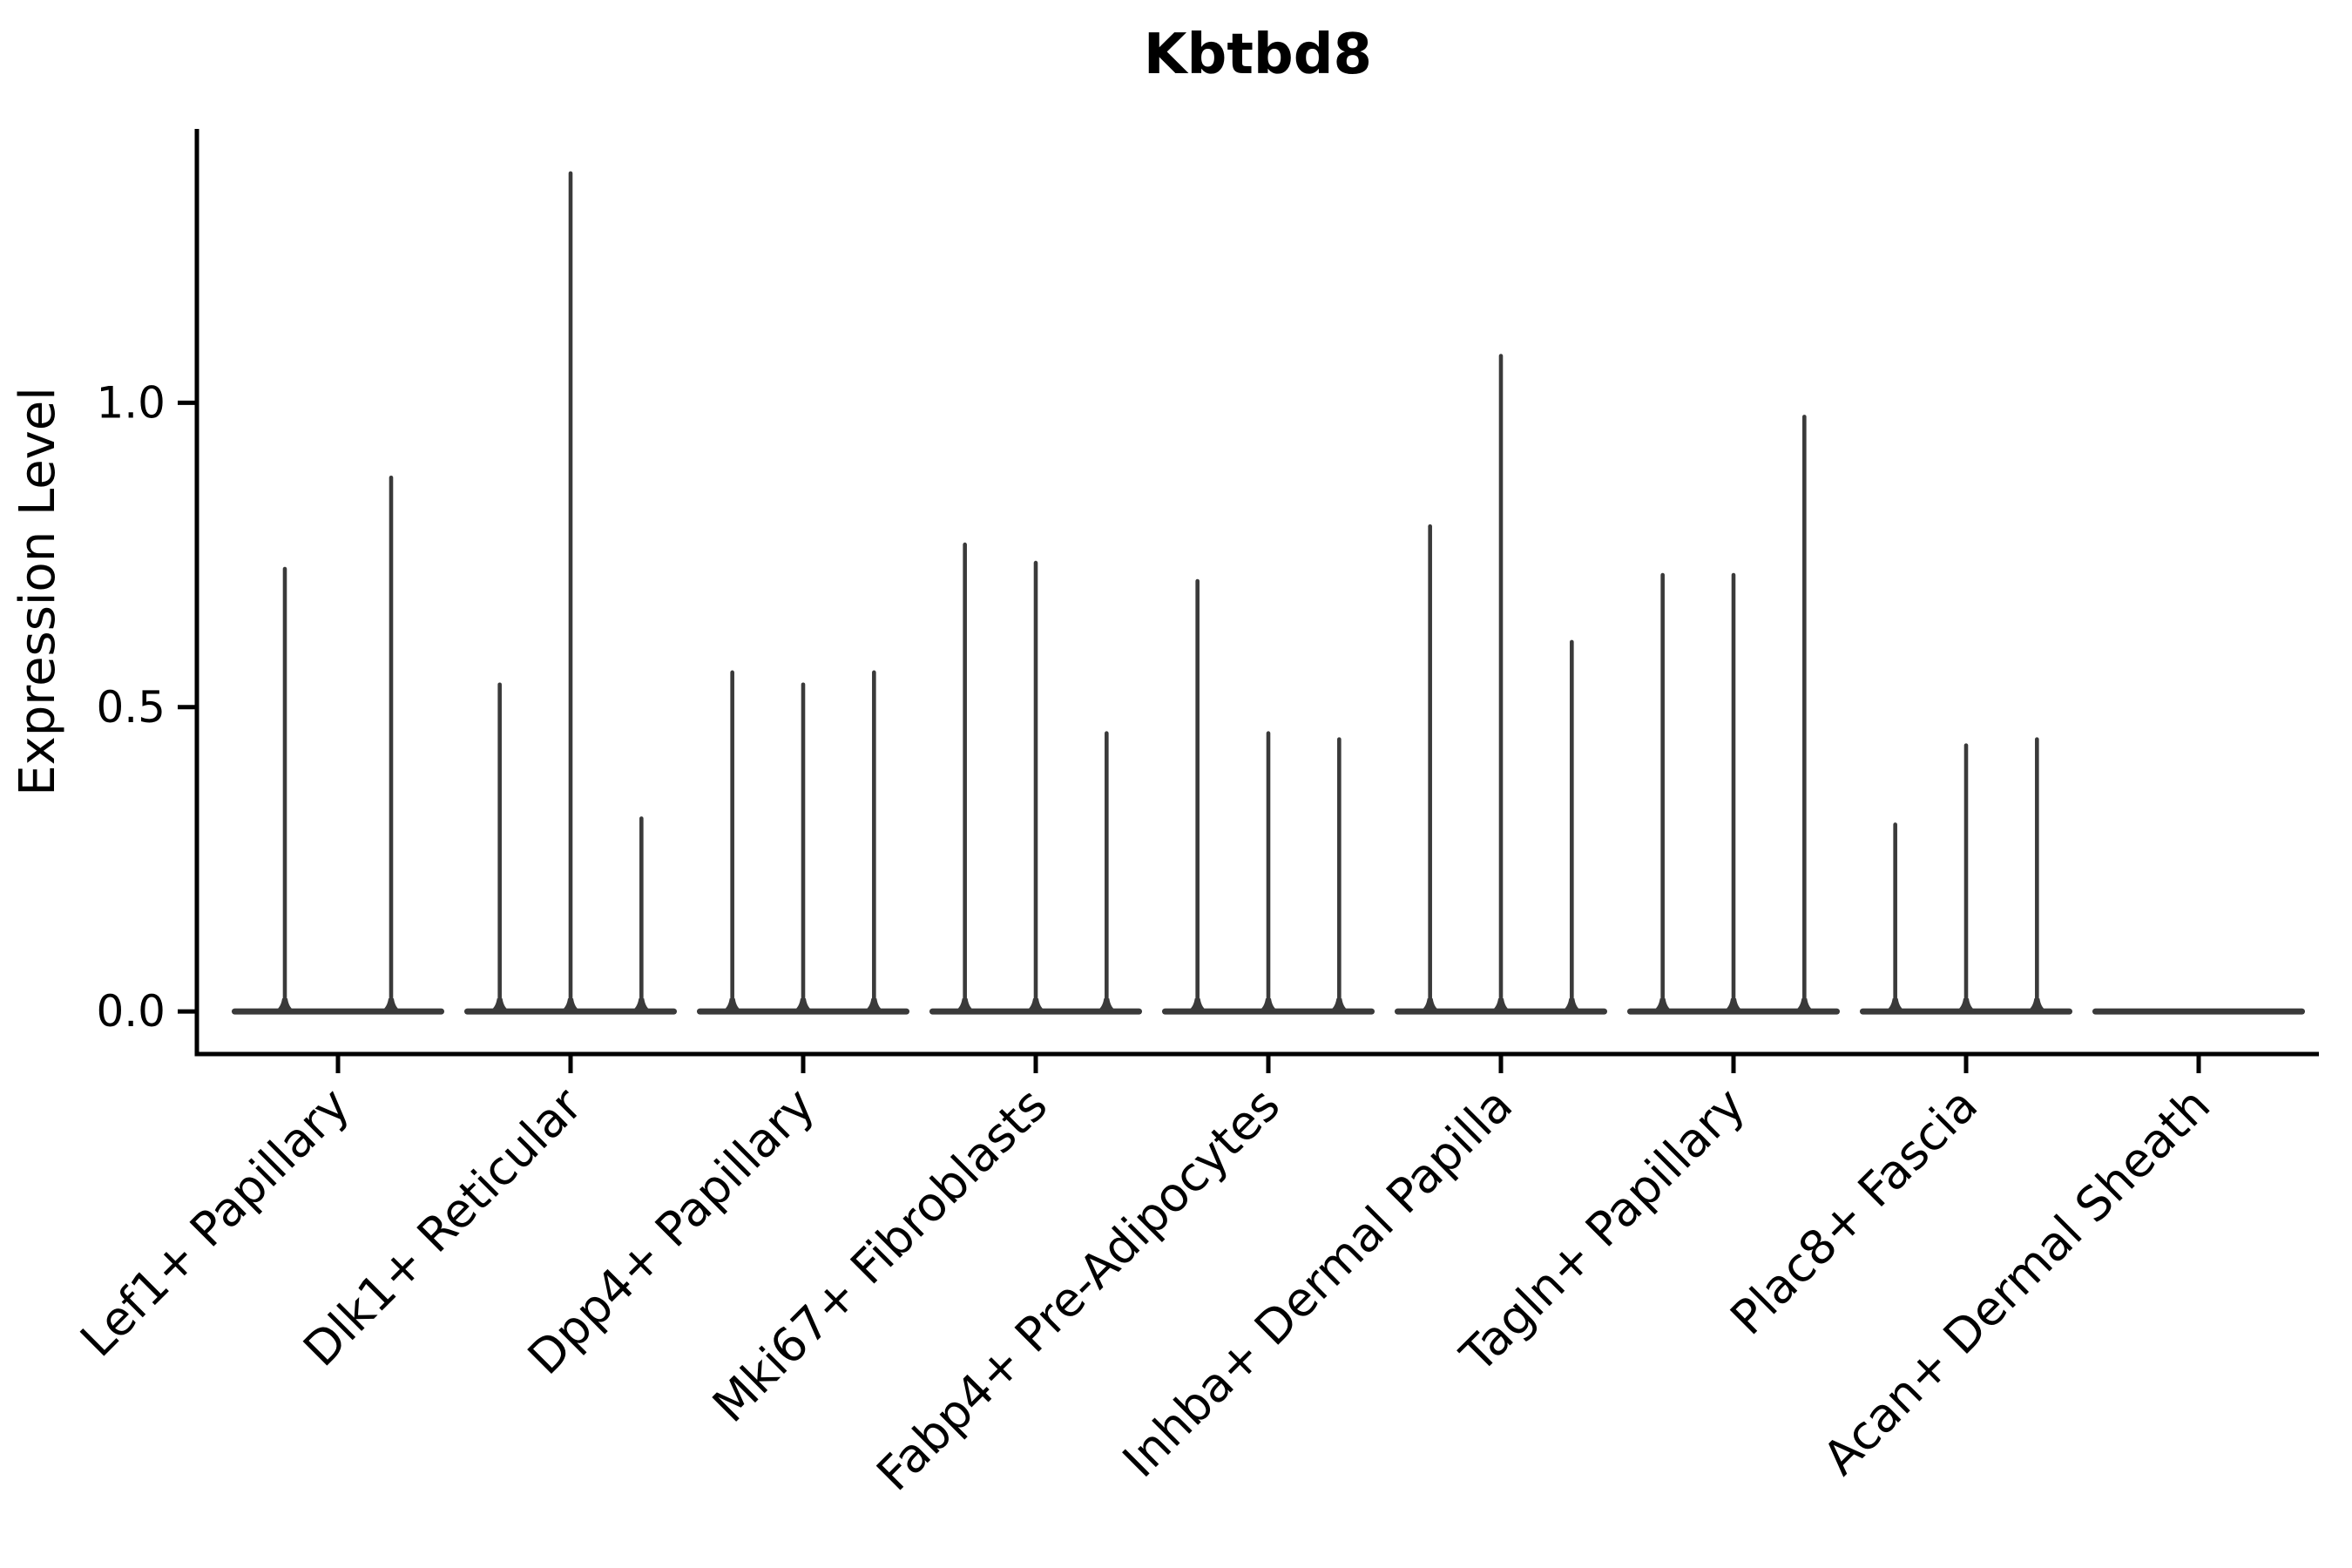  What do you see at coordinates (1854, 1212) in the screenshot?
I see `x-tick-label: Plac8+ Fascia` at bounding box center [1854, 1212].